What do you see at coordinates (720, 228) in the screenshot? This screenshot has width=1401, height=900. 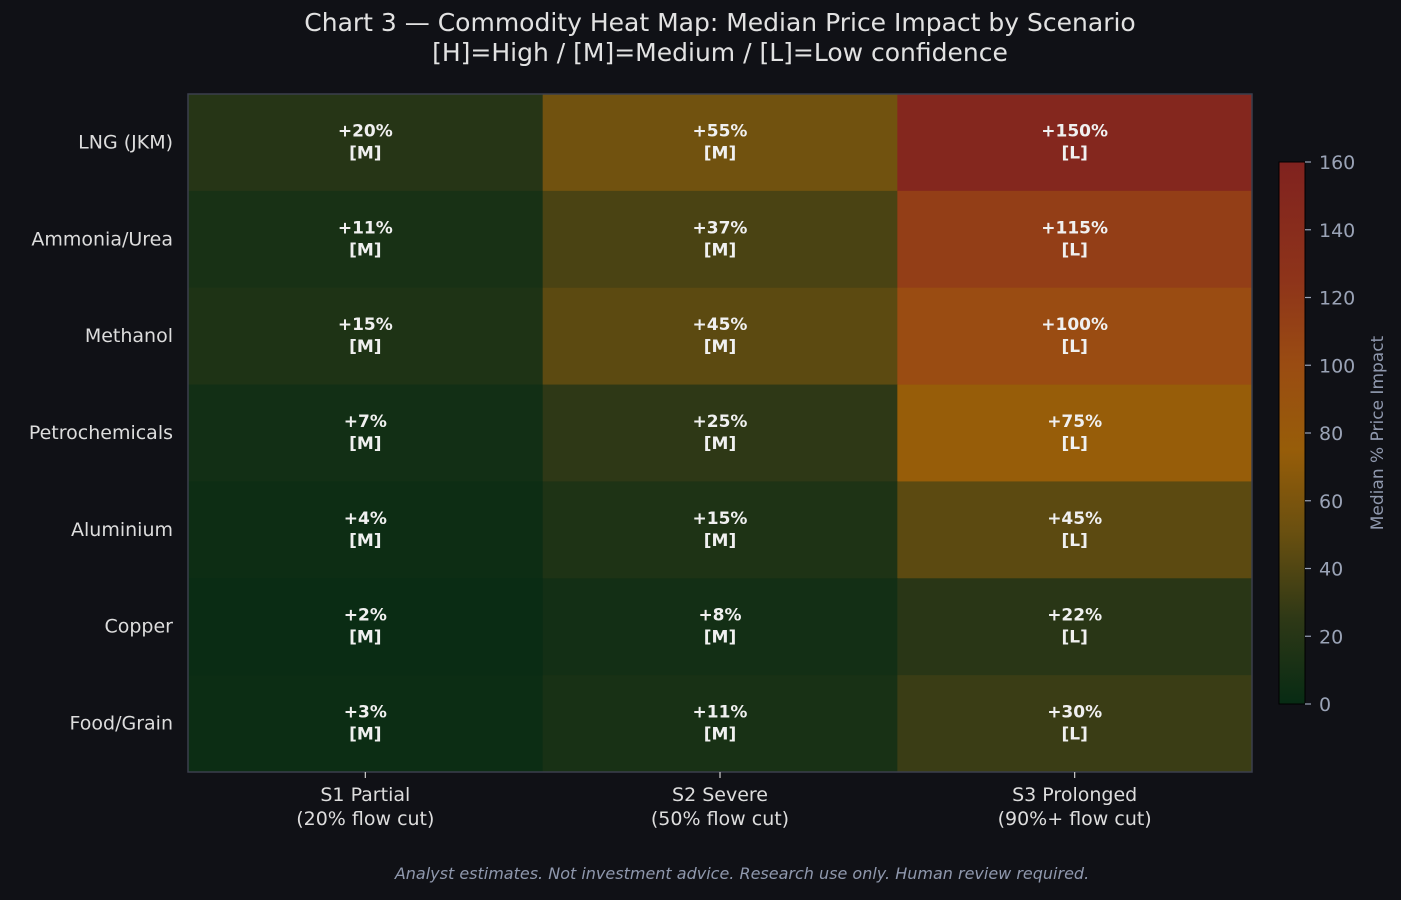 I see `cell-value-label: +37%` at bounding box center [720, 228].